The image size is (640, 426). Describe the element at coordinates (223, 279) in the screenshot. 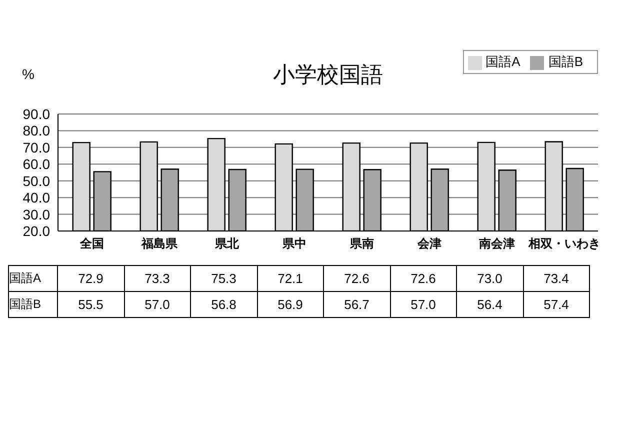

I see `data-label: 75.3` at that location.